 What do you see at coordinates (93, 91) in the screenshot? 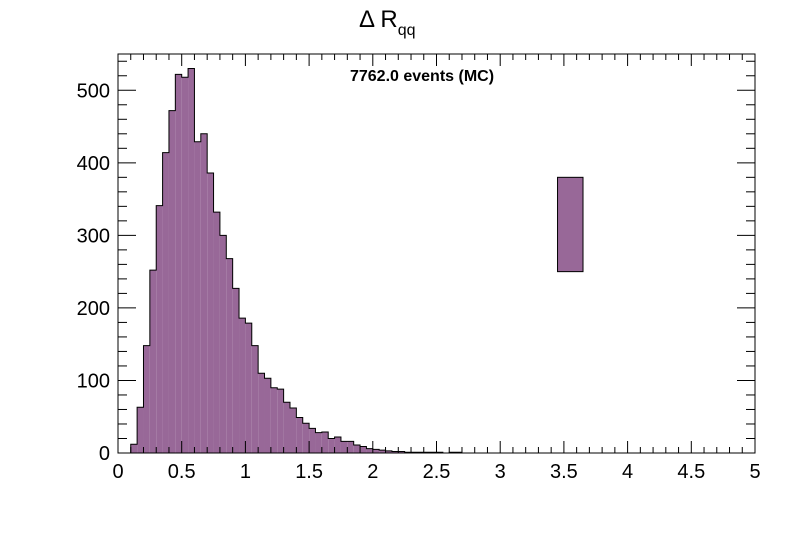
I see `y-tick-label: 500` at bounding box center [93, 91].